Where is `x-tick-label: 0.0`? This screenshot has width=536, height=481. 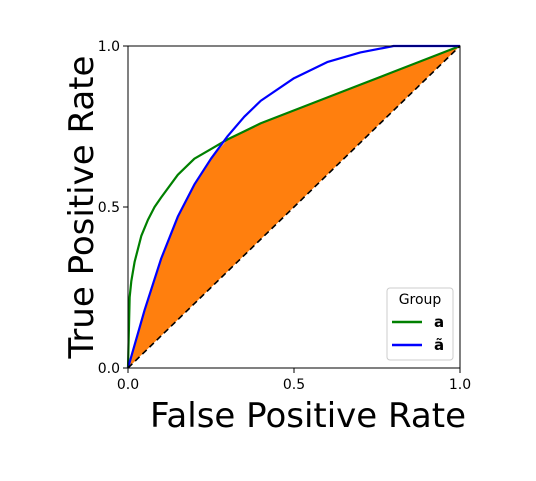
x-tick-label: 0.0 is located at coordinates (128, 385).